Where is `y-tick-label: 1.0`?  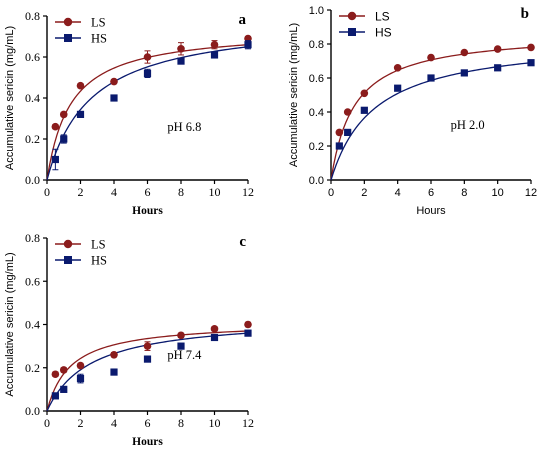
y-tick-label: 1.0 is located at coordinates (316, 11).